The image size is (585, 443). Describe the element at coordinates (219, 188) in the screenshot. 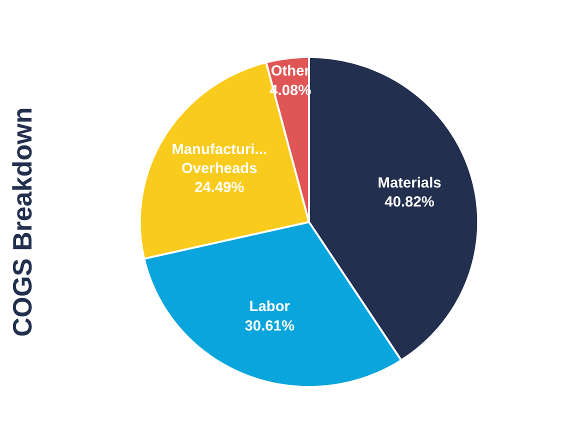

I see `data-label: 24.49%` at that location.